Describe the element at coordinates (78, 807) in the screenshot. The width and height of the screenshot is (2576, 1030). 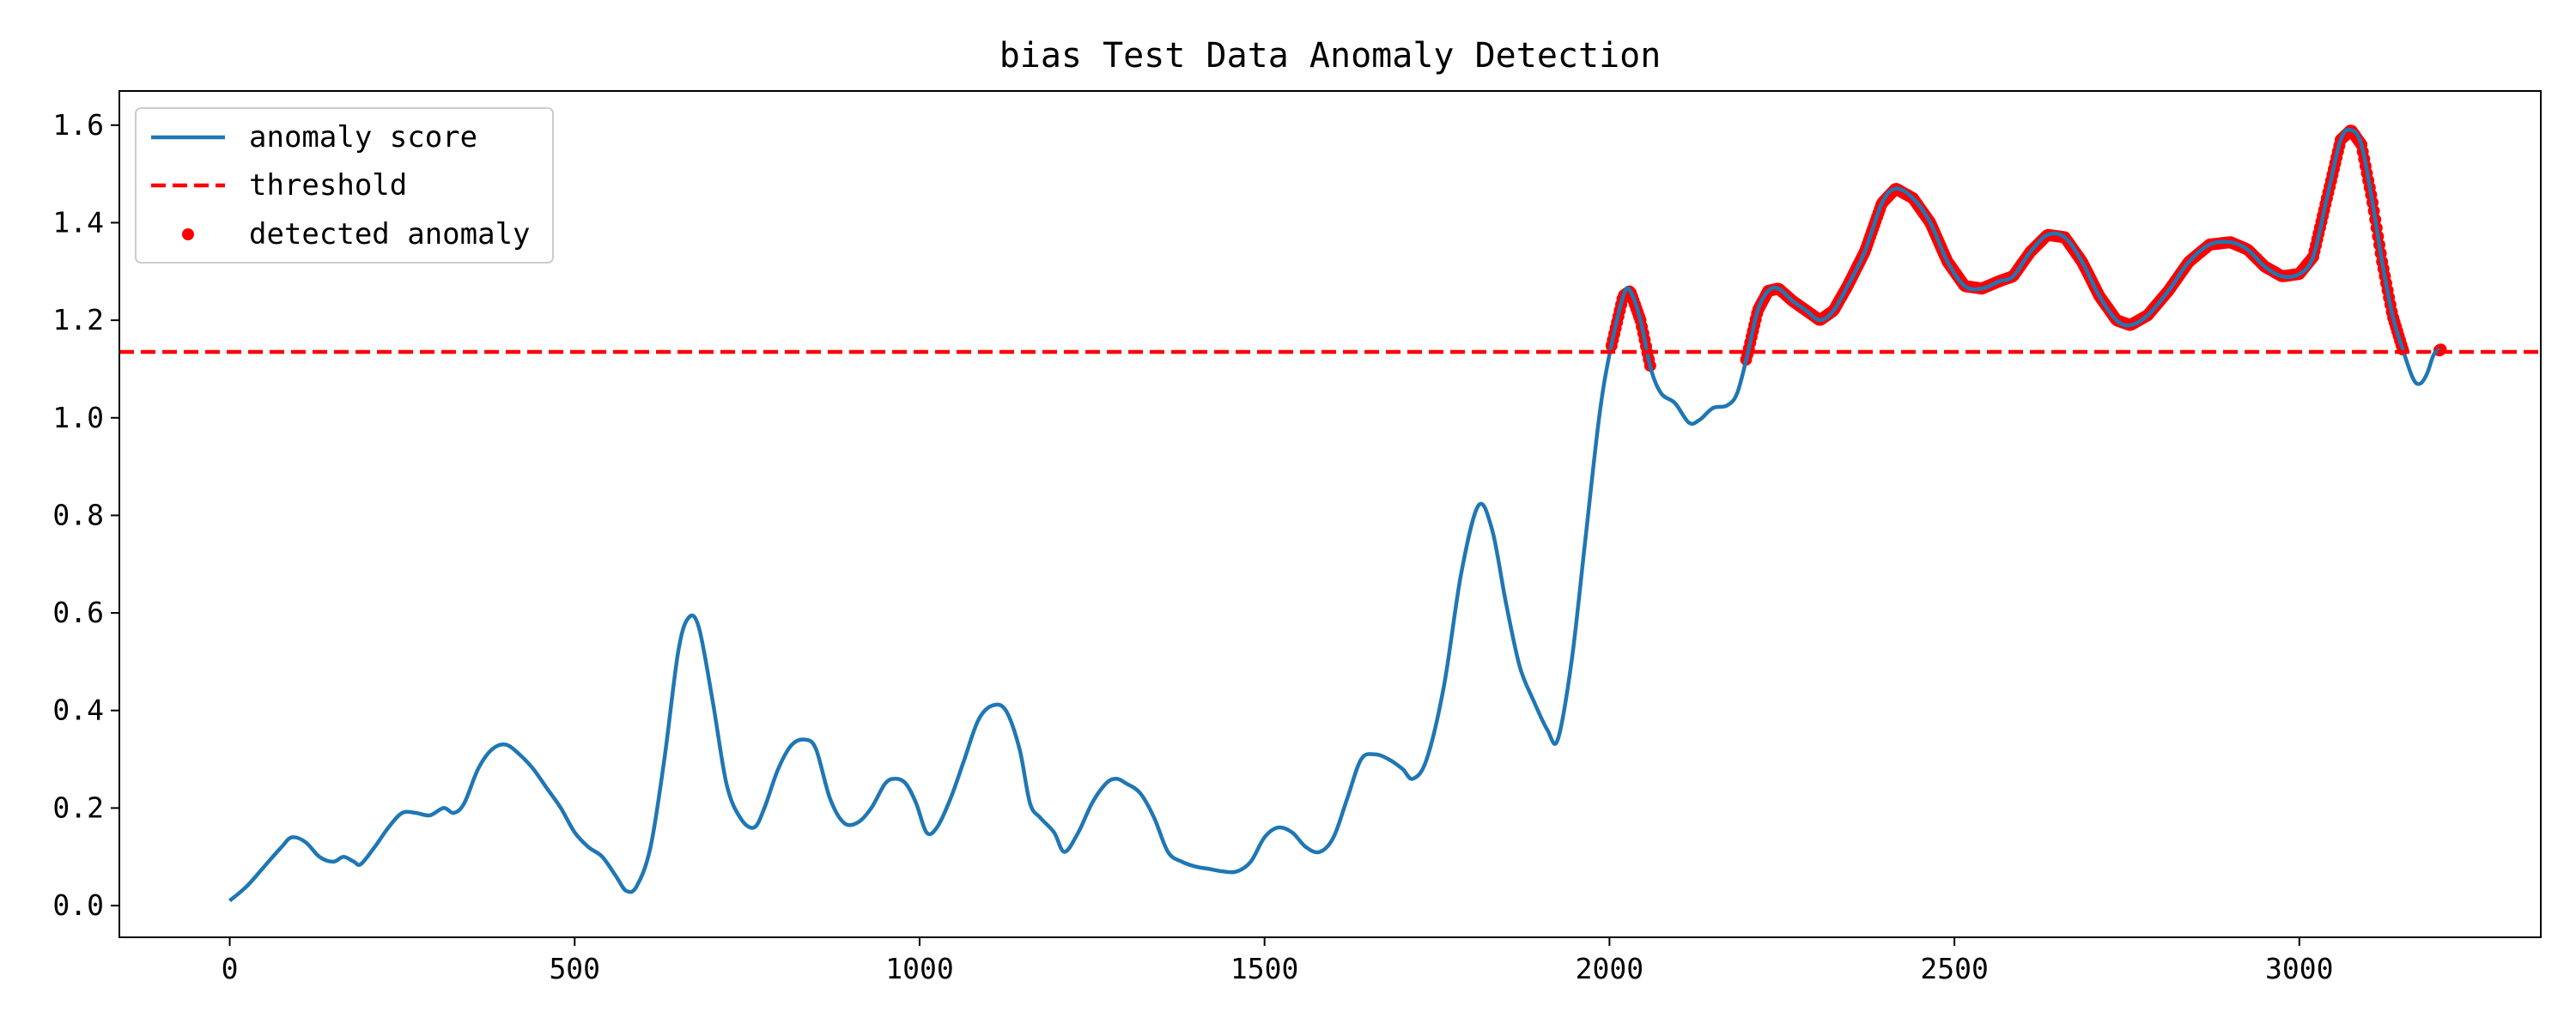
I see `y-tick-label: 0.2` at that location.